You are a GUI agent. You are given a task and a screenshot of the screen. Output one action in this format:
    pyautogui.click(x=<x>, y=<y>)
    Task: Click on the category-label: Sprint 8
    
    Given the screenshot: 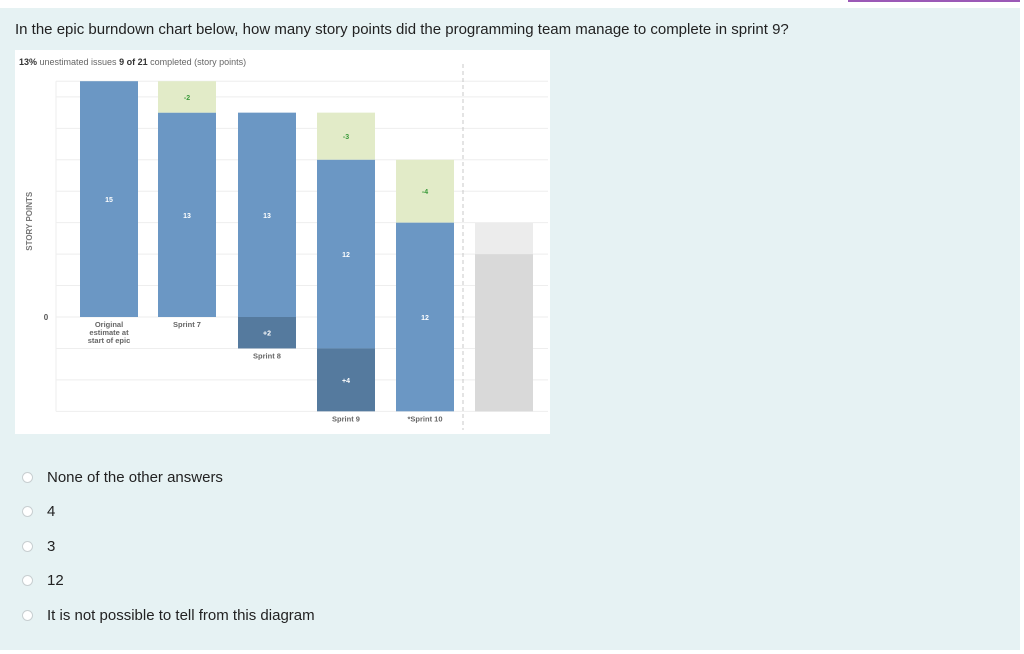 What is the action you would take?
    pyautogui.click(x=267, y=355)
    